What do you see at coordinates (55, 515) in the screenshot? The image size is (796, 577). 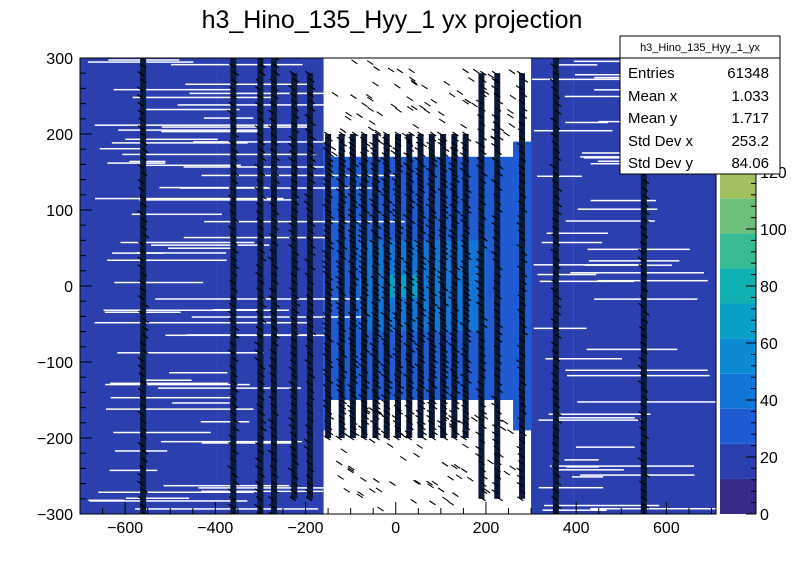 I see `y-tick-label: −300` at bounding box center [55, 515].